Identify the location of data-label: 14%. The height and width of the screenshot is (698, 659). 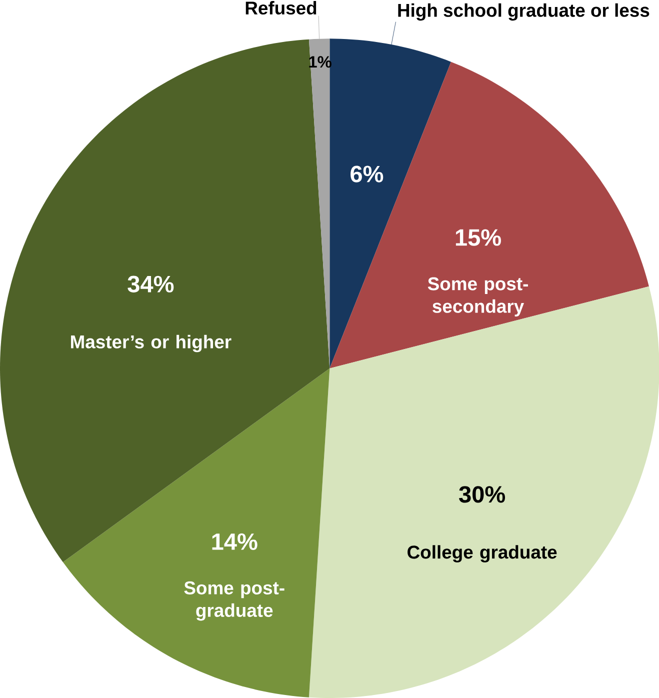
(235, 541).